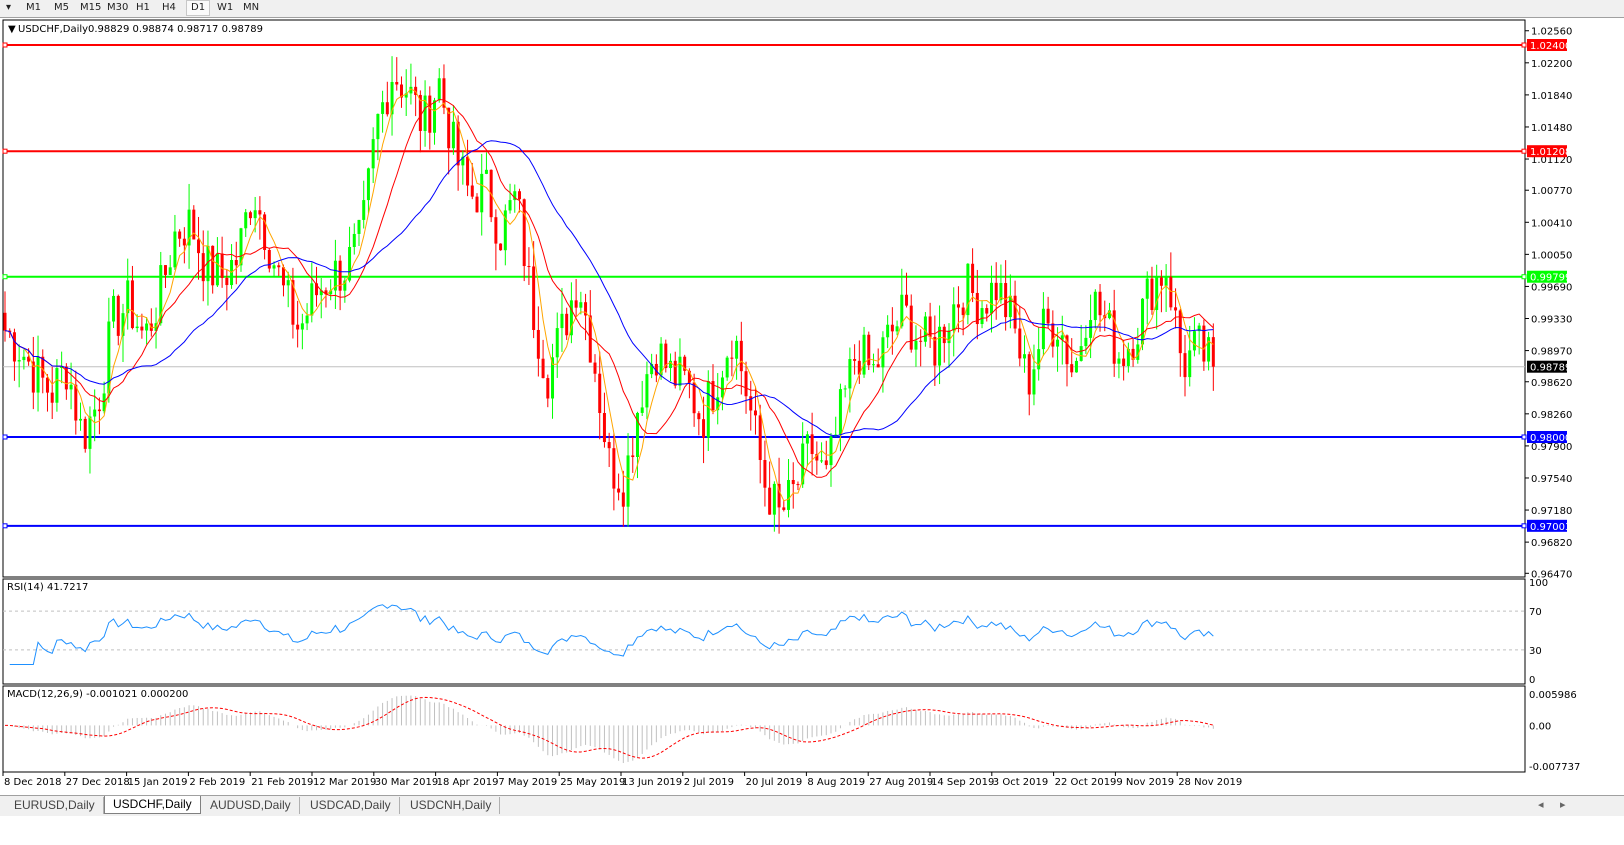 Image resolution: width=1624 pixels, height=845 pixels. What do you see at coordinates (1563, 804) in the screenshot?
I see `scroll-right-icon: ▸` at bounding box center [1563, 804].